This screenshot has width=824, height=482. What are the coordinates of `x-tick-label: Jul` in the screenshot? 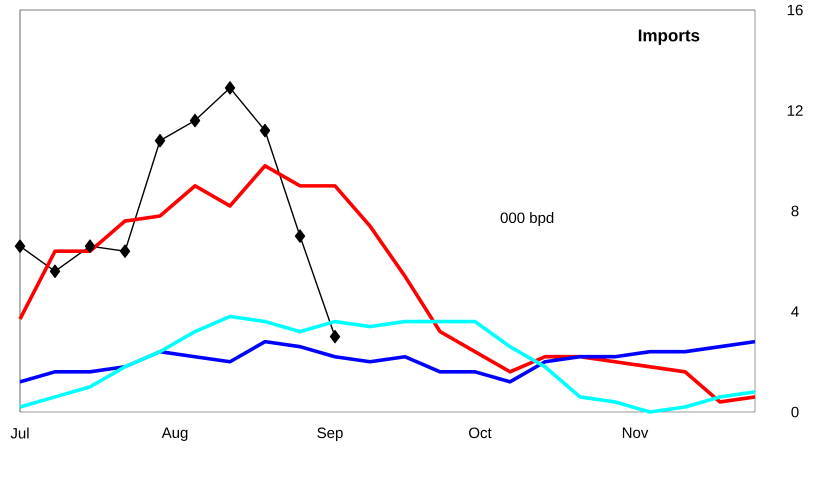 It's located at (19, 433).